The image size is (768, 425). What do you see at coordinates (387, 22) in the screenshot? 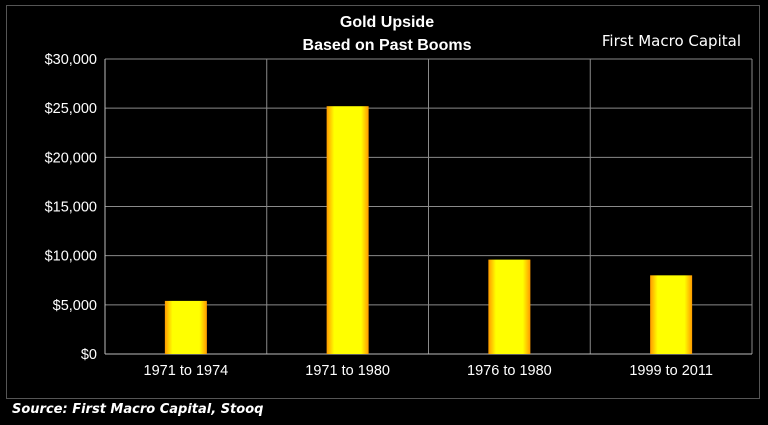
I see `chart-title: Gold Upside` at bounding box center [387, 22].